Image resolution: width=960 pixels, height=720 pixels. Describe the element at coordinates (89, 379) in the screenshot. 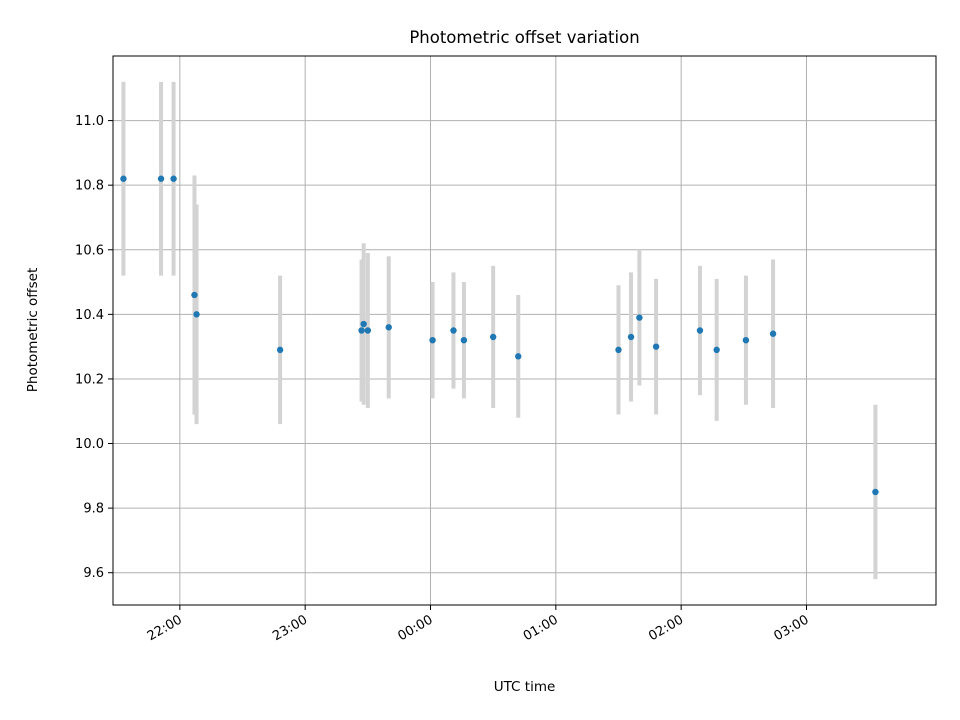

I see `y-tick-label: 10.2` at that location.